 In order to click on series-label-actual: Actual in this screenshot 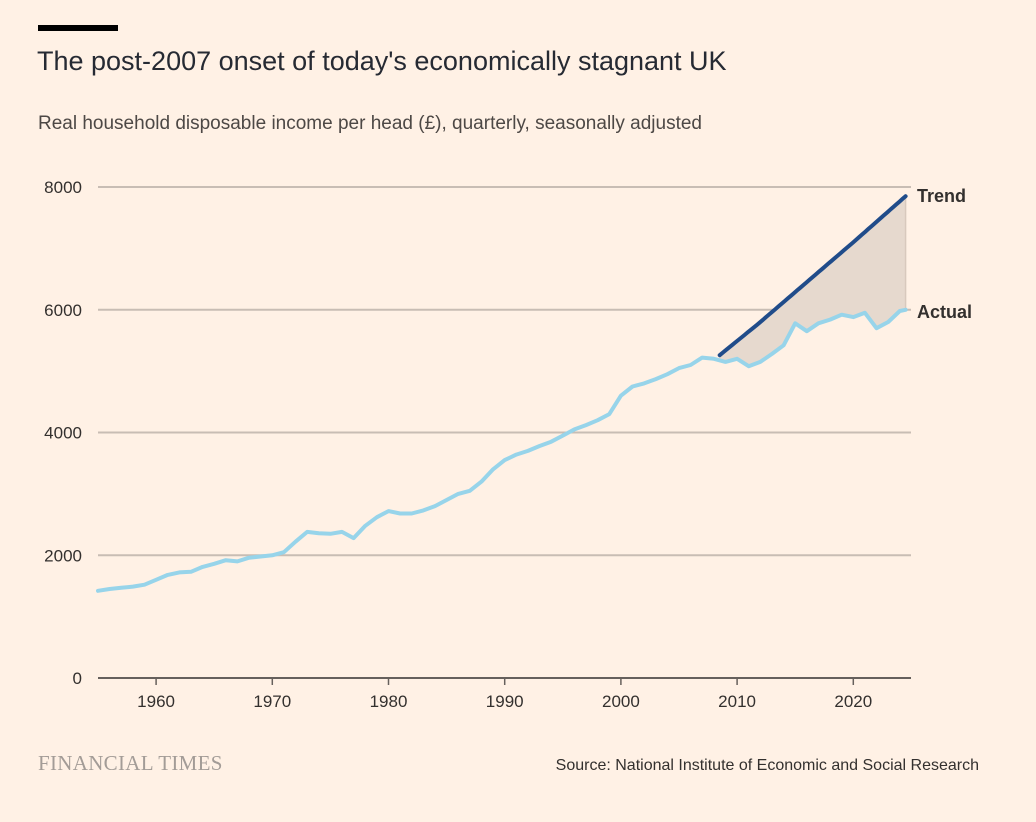, I will do `click(944, 312)`.